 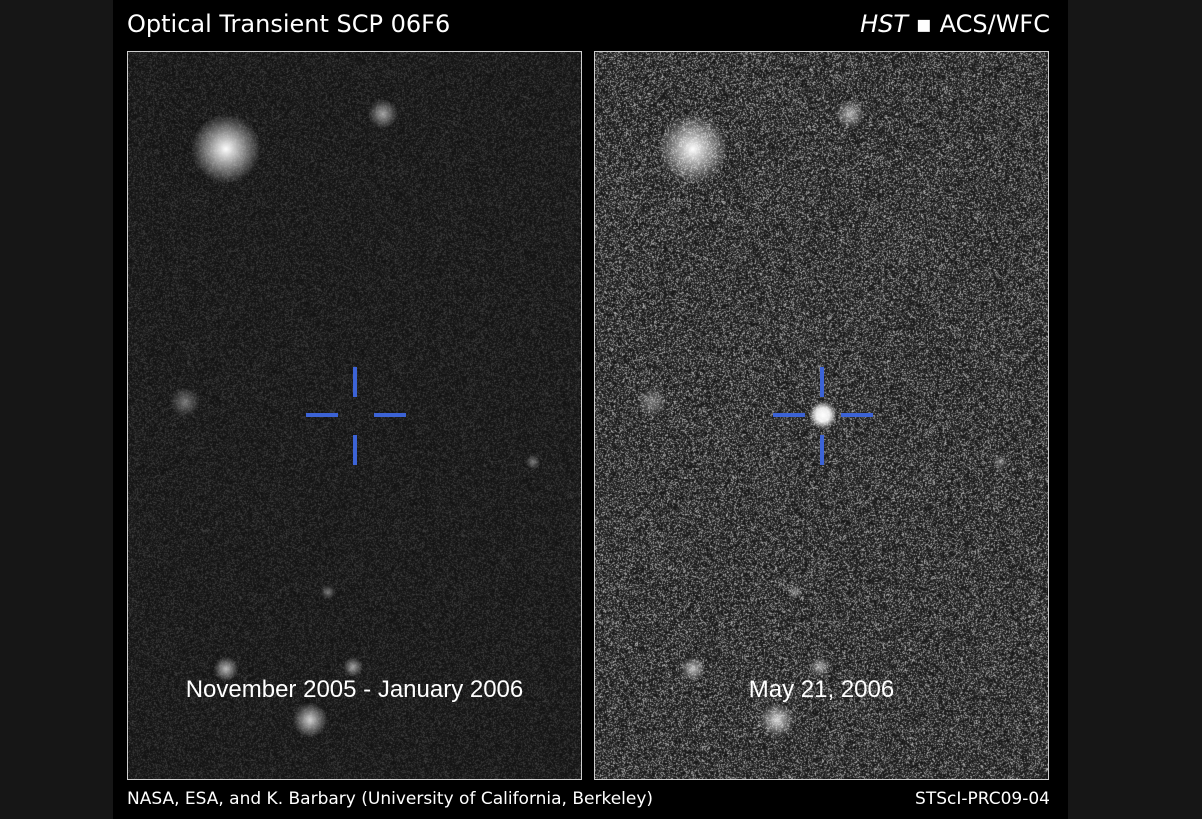 I want to click on telescope-name: HST, so click(x=884, y=24).